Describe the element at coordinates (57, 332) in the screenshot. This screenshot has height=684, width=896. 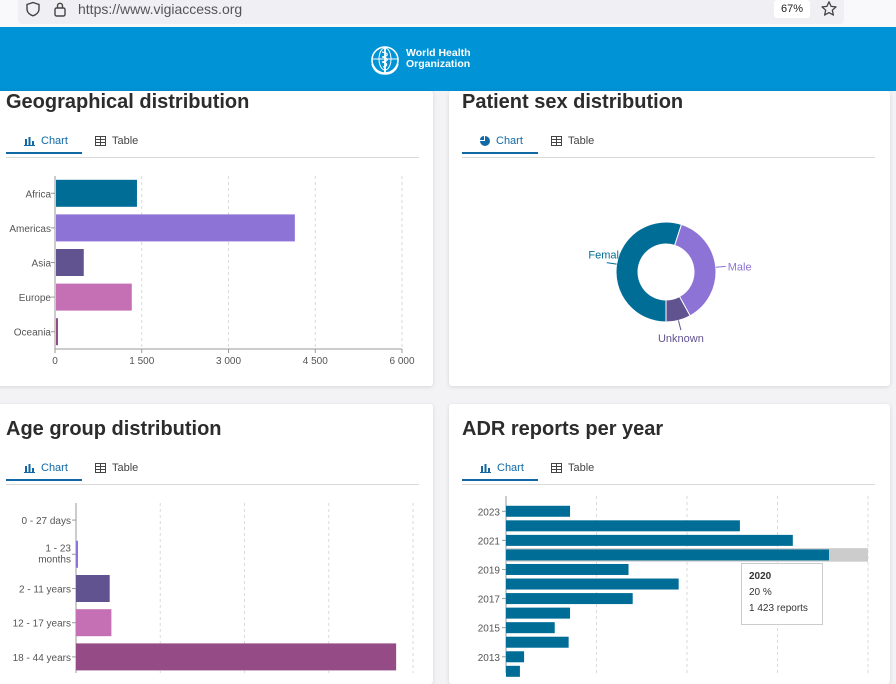
I see `bar-oceania` at that location.